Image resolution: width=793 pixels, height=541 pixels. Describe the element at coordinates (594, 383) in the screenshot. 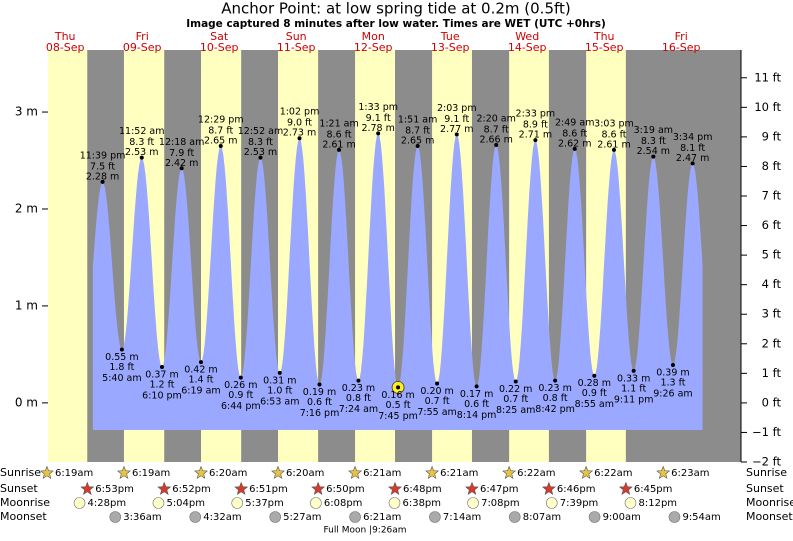

I see `m-label: 0.28 m` at that location.